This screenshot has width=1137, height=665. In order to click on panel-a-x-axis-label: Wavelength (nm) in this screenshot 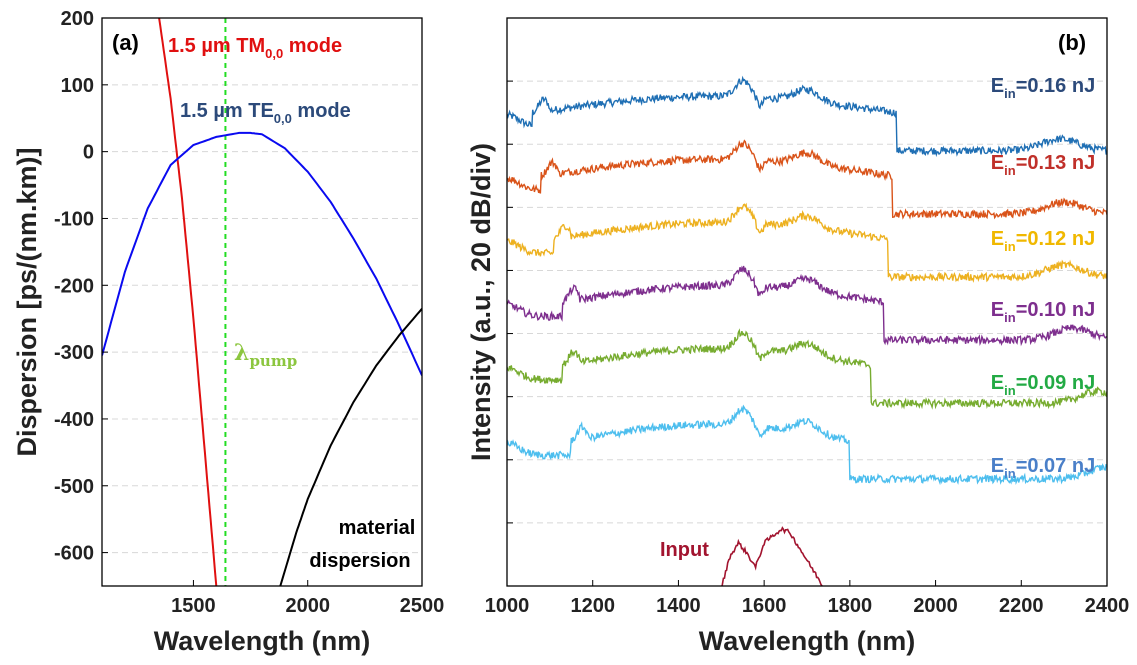, I will do `click(262, 641)`.